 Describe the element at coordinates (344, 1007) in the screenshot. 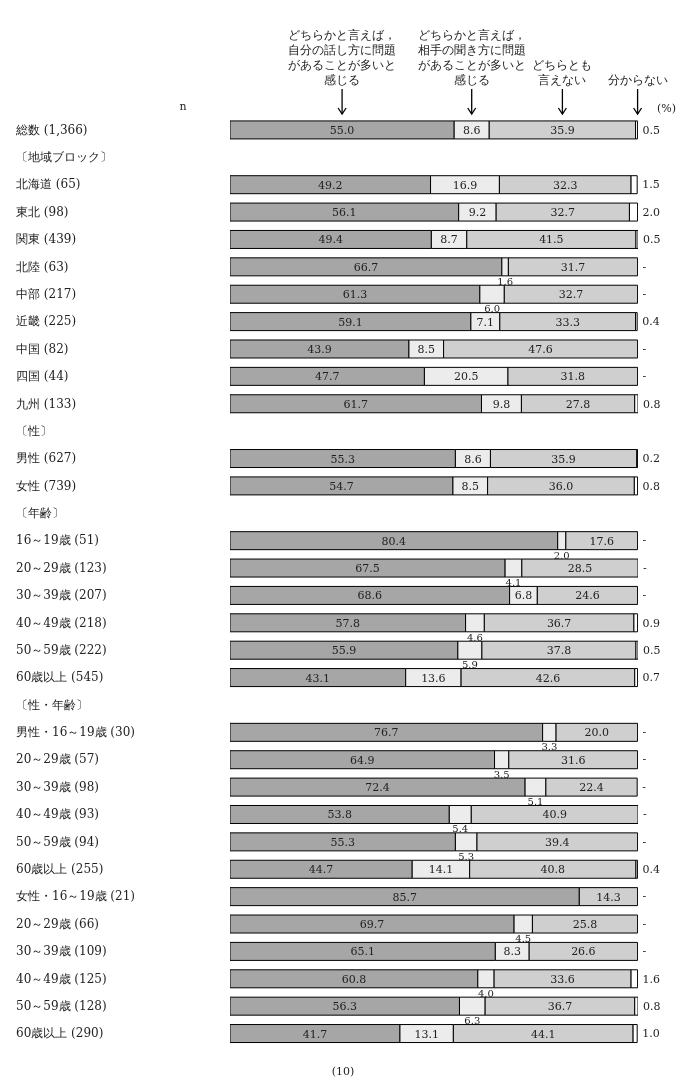

I see `data-label: 56.3` at that location.